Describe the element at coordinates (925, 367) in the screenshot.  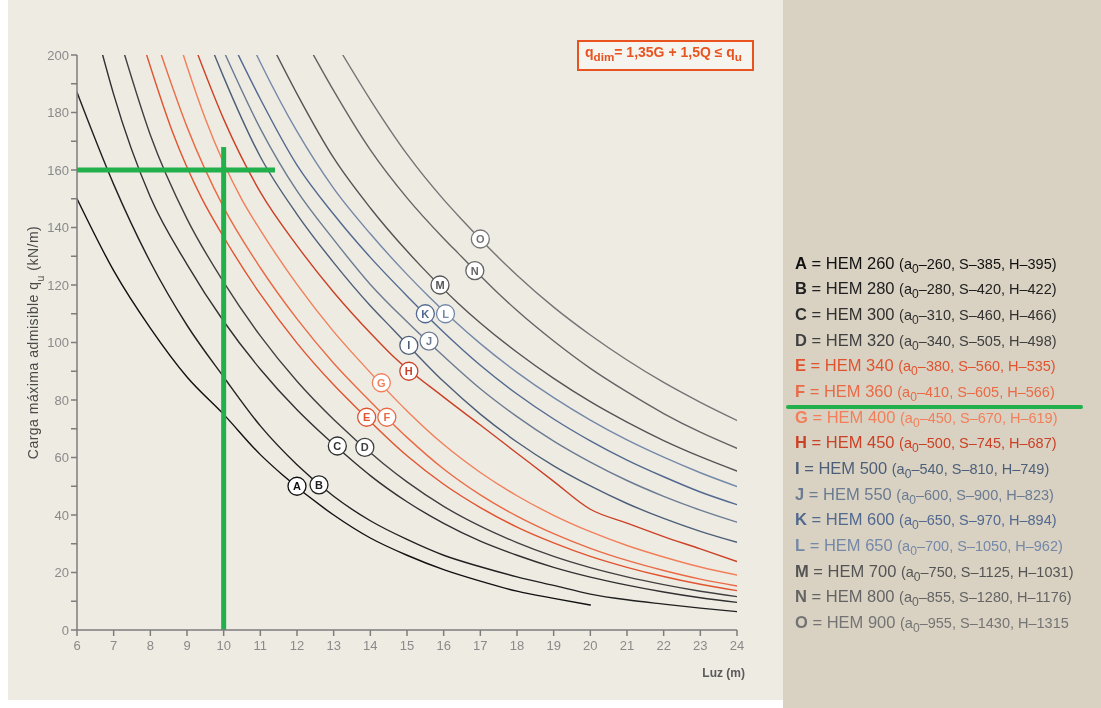
I see `text: E = HEM 340 (a$_{0}$–380, S–560, H–535)` at that location.